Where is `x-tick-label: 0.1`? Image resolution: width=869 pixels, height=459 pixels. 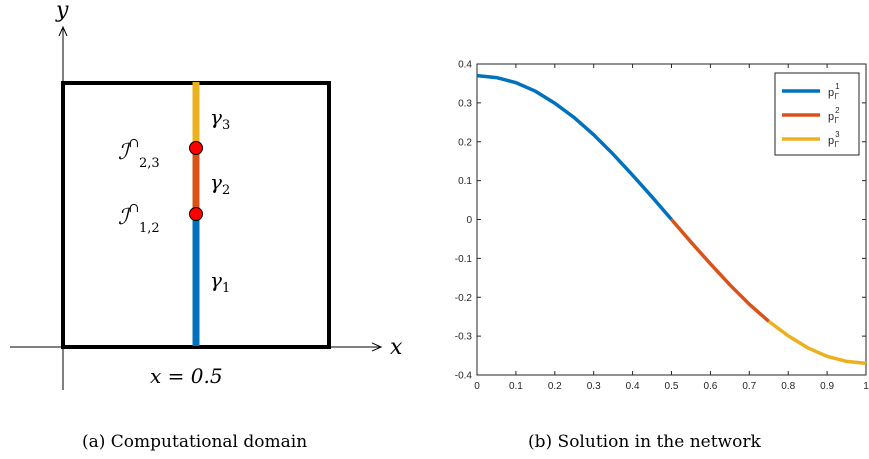 x-tick-label: 0.1 is located at coordinates (516, 386).